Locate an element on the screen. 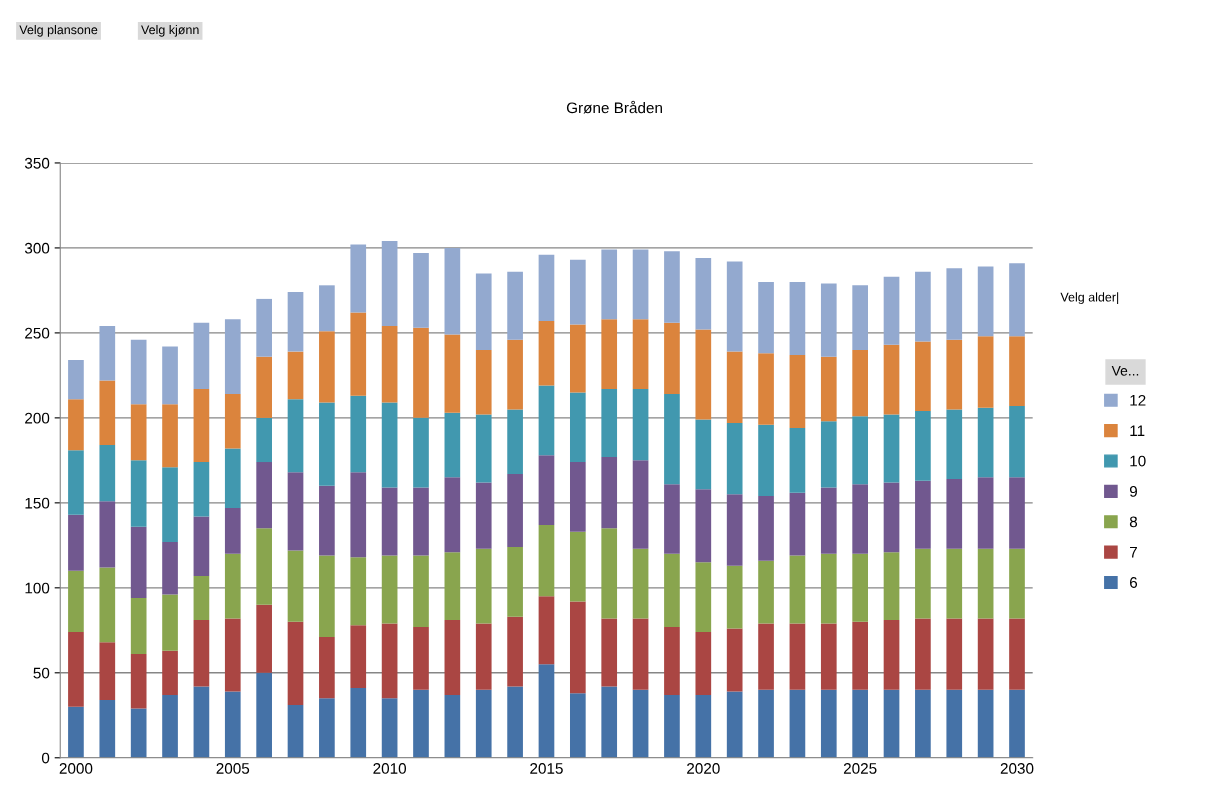  text: Velg alder| is located at coordinates (1089, 298).